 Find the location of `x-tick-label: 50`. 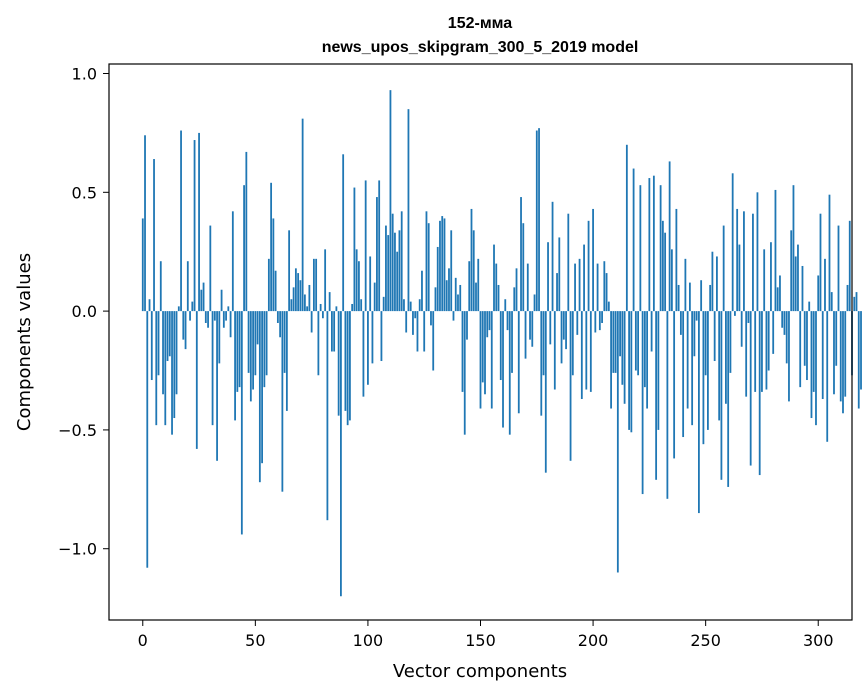

x-tick-label: 50 is located at coordinates (255, 640).